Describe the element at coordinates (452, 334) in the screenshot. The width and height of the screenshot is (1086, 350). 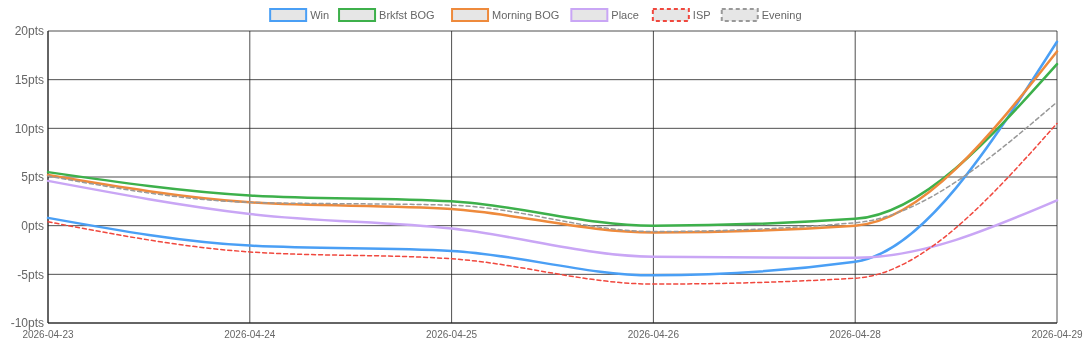
I see `x-tick-label: 2026-04-25` at that location.